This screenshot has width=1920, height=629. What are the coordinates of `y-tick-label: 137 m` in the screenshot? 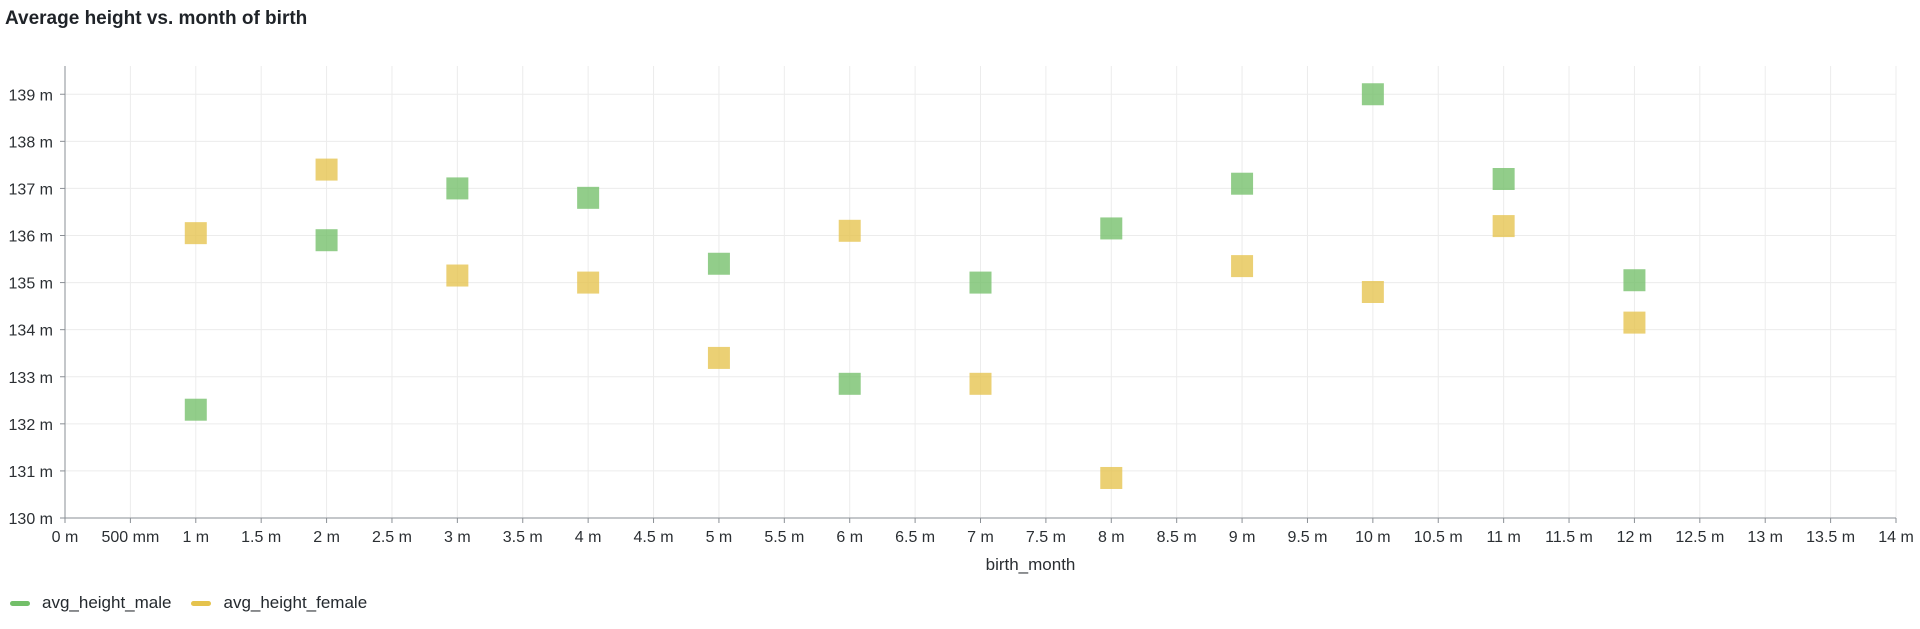 It's located at (31, 189).